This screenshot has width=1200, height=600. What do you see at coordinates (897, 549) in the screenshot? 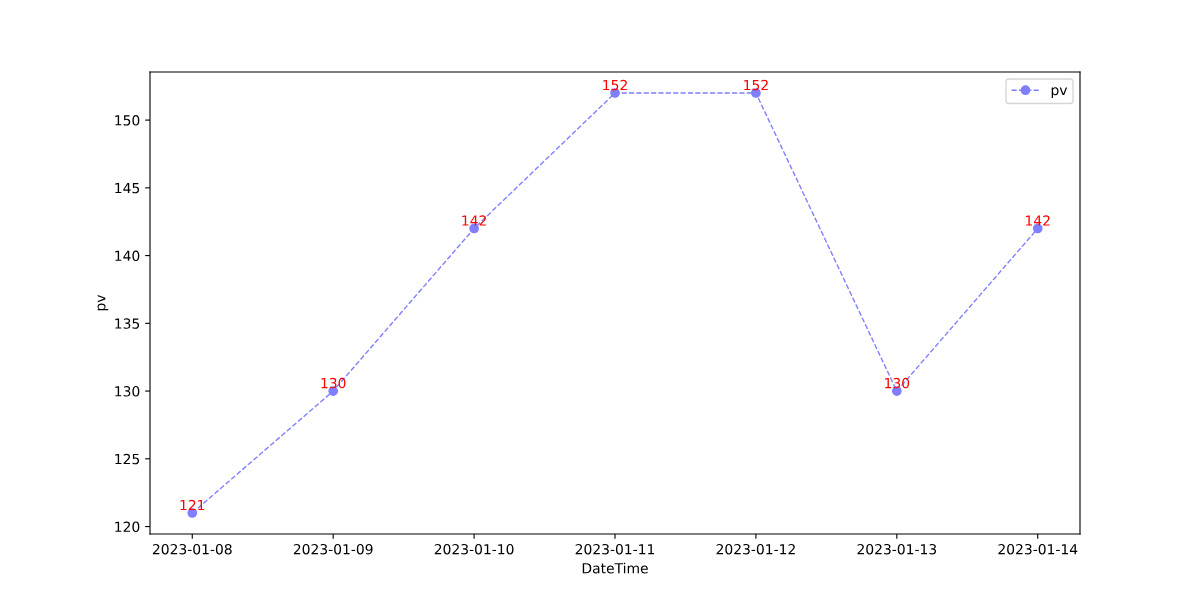
I see `x-tick-label: 2023-01-13` at bounding box center [897, 549].